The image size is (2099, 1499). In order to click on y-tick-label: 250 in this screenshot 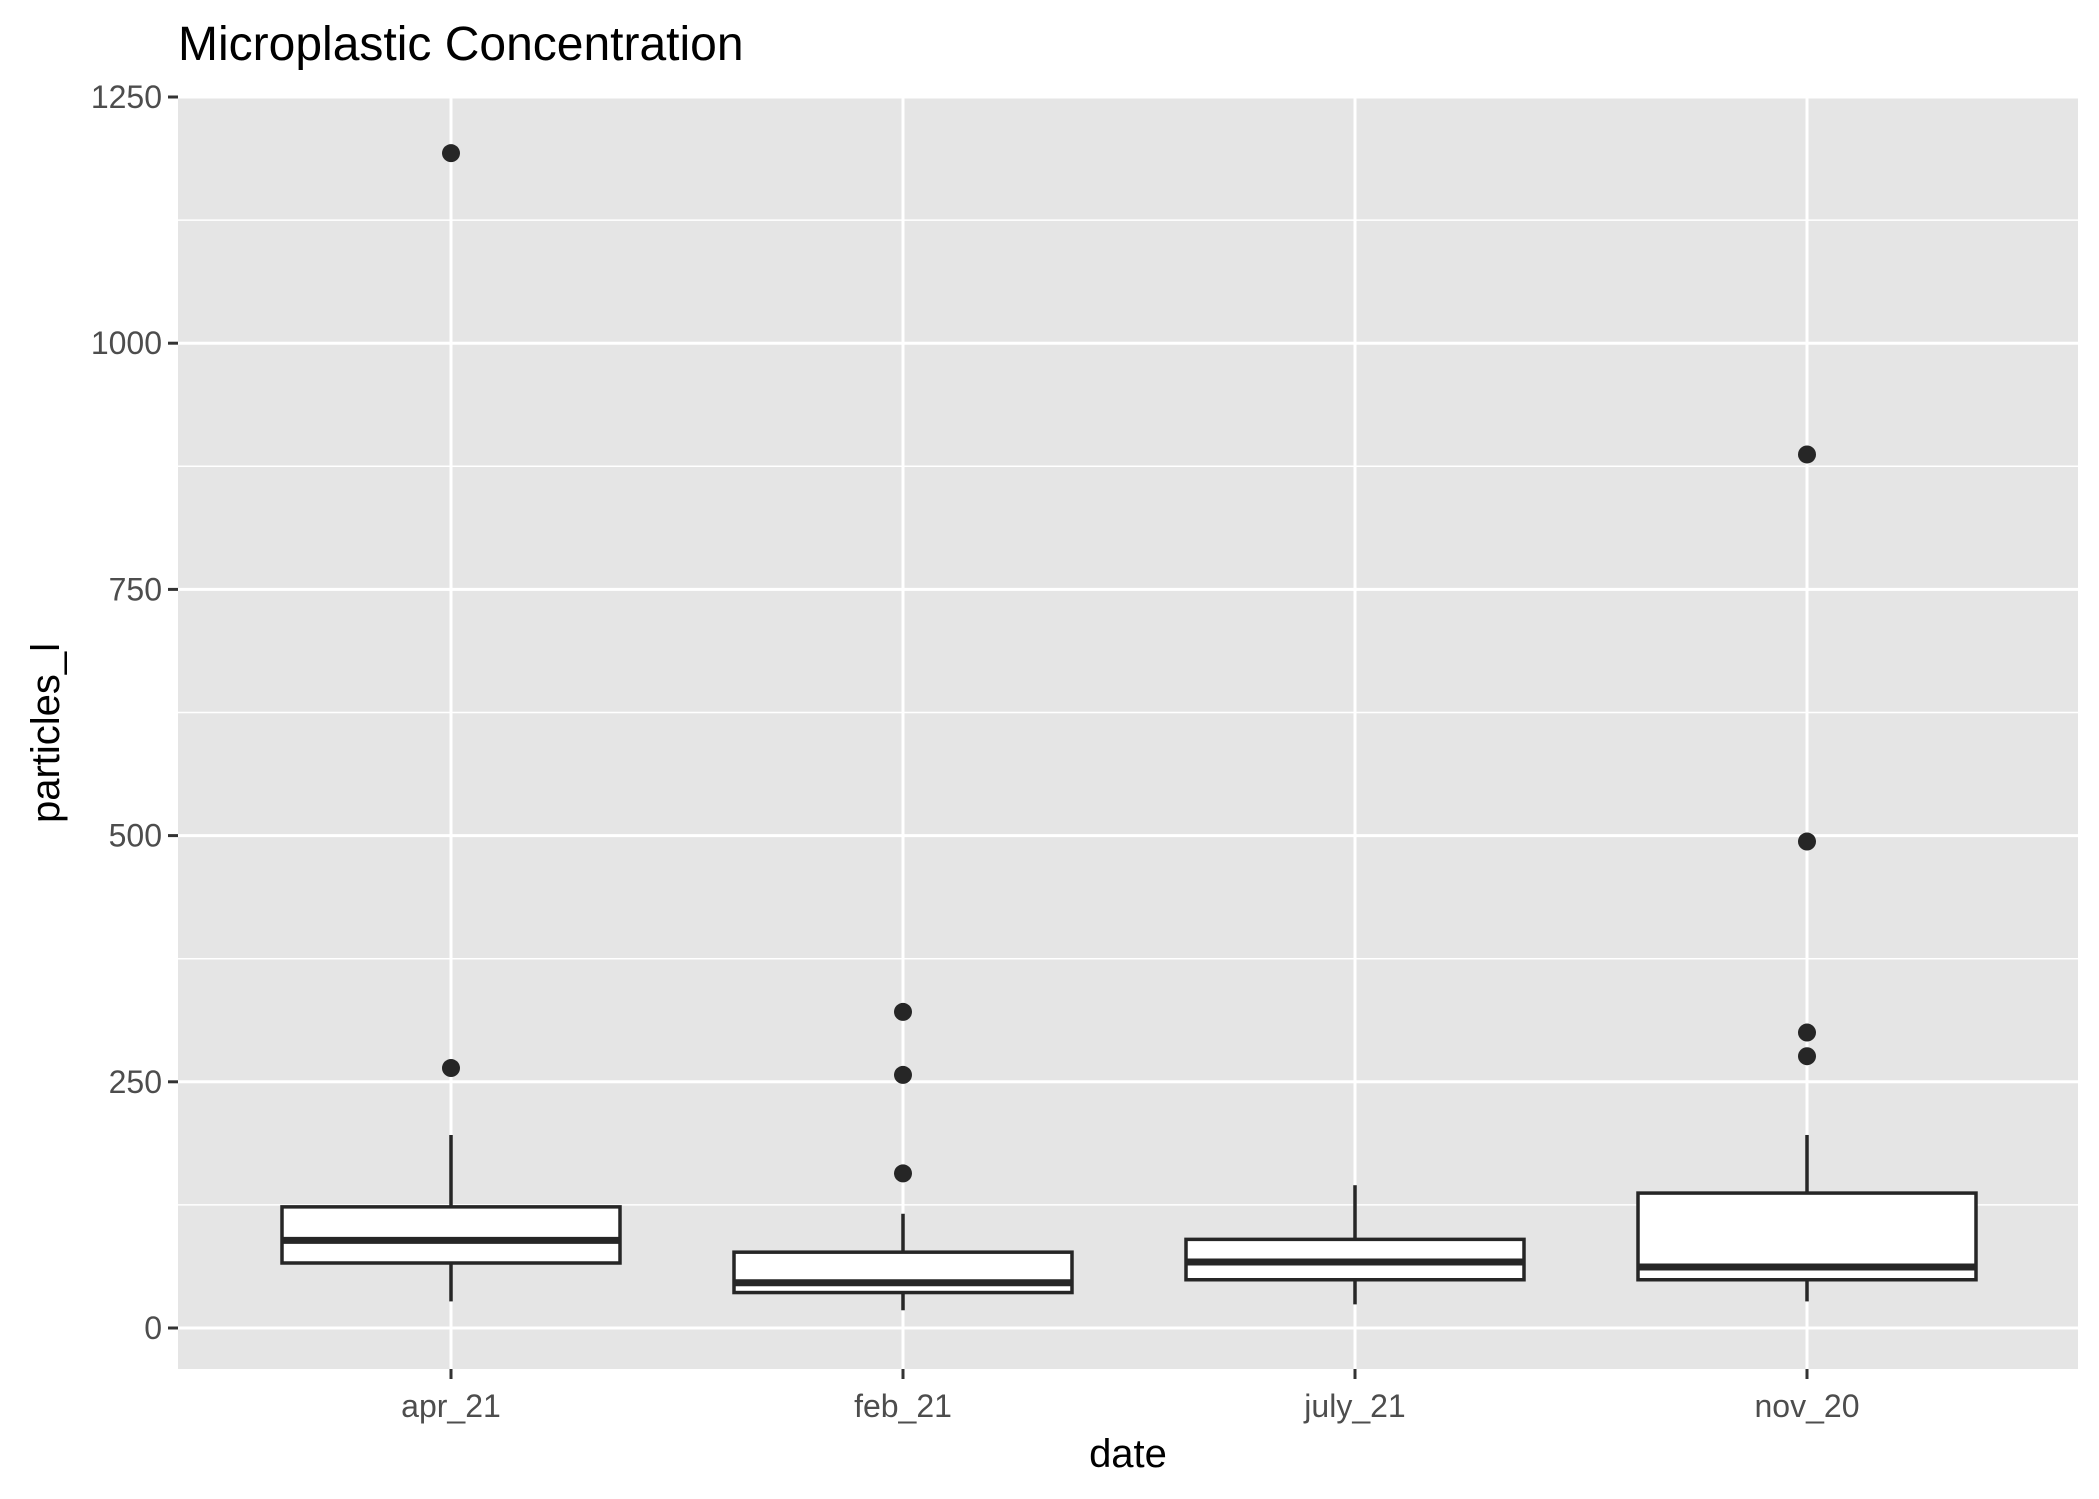, I will do `click(135, 1082)`.